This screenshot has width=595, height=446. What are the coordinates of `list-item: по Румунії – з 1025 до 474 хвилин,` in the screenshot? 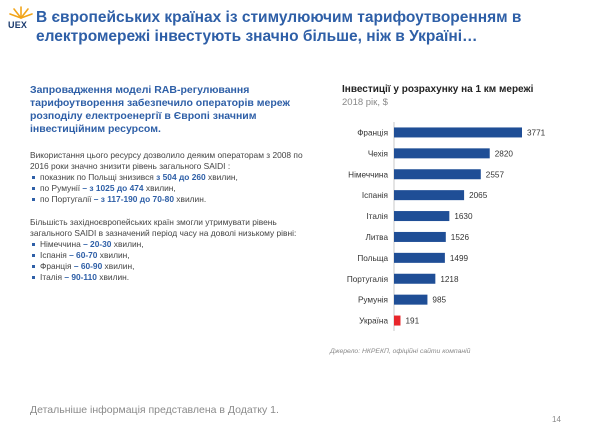 It's located at (172, 188).